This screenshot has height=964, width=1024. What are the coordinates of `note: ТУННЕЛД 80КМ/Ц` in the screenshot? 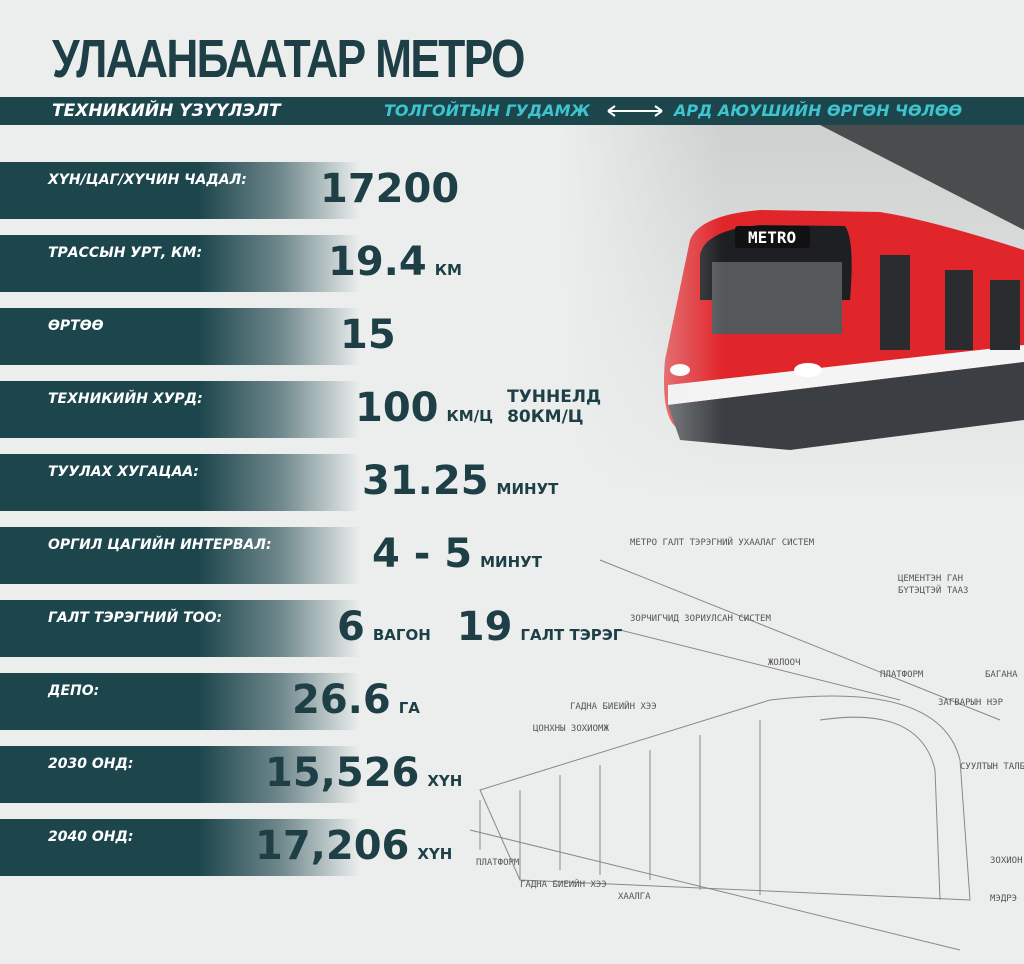 It's located at (554, 407).